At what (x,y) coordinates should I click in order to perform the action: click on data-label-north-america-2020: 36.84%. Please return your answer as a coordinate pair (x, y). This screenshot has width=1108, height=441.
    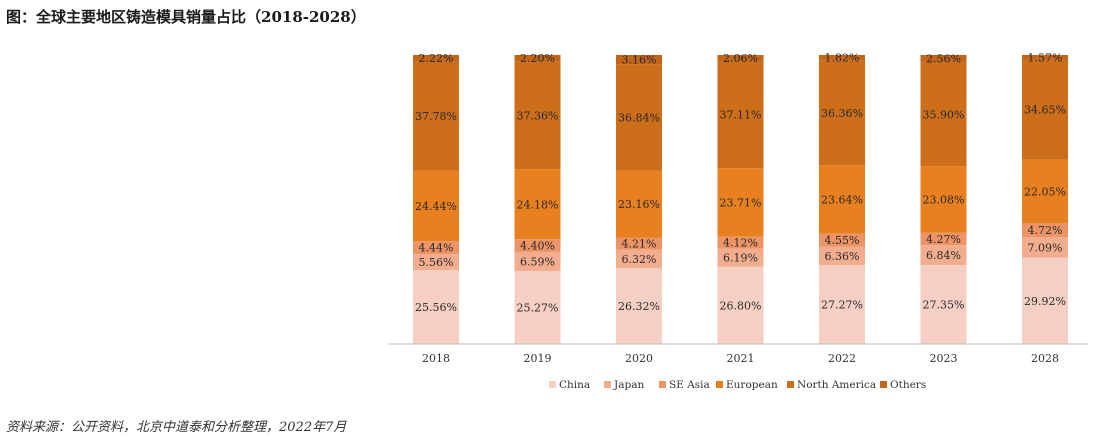
    Looking at the image, I should click on (639, 117).